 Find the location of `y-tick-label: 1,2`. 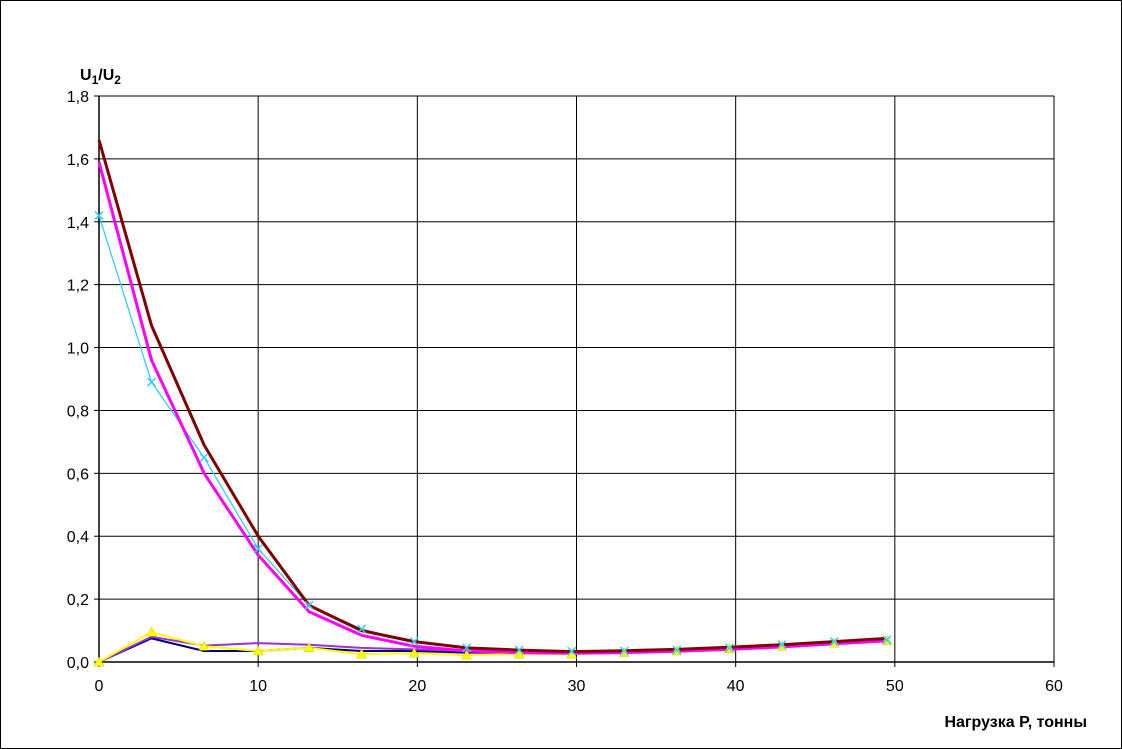

y-tick-label: 1,2 is located at coordinates (78, 286).